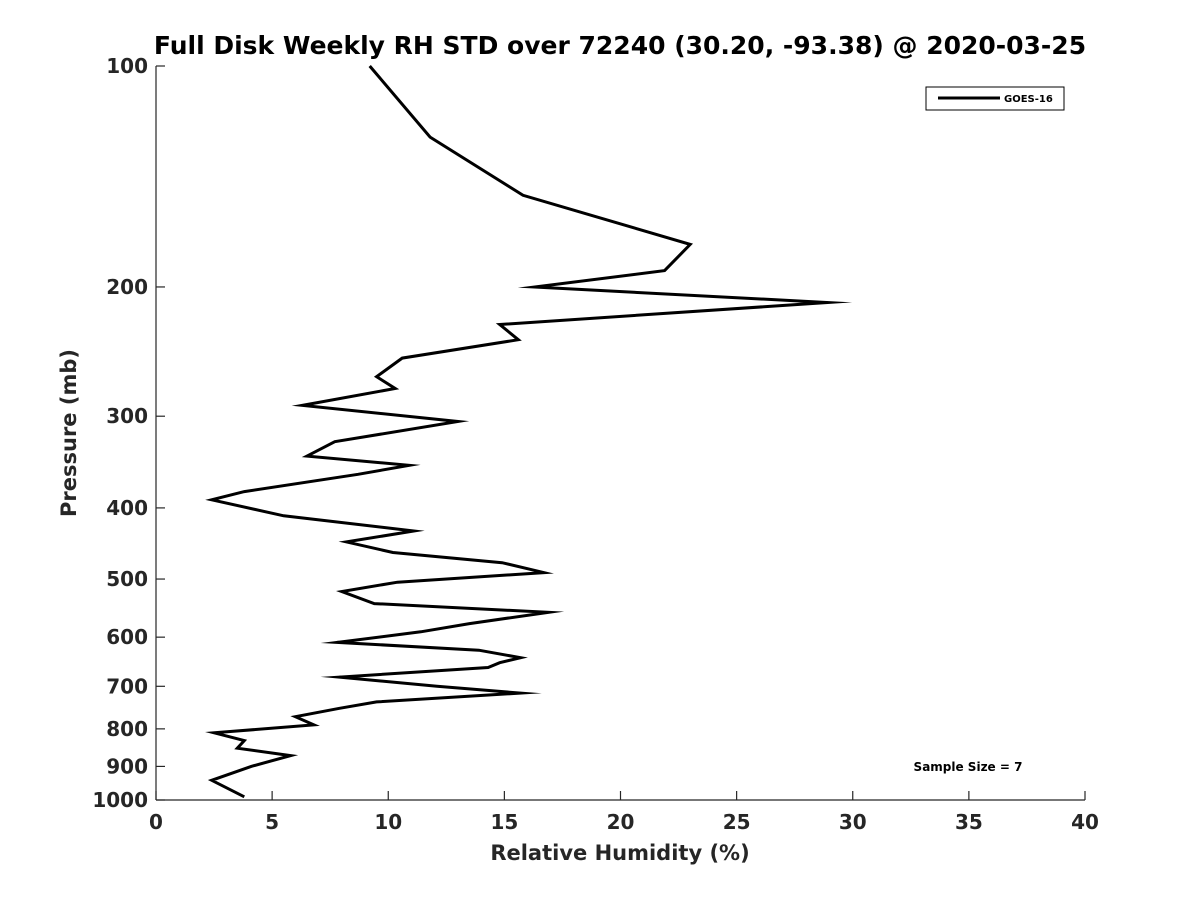 This screenshot has width=1200, height=900. I want to click on x-tick-label: 20, so click(621, 822).